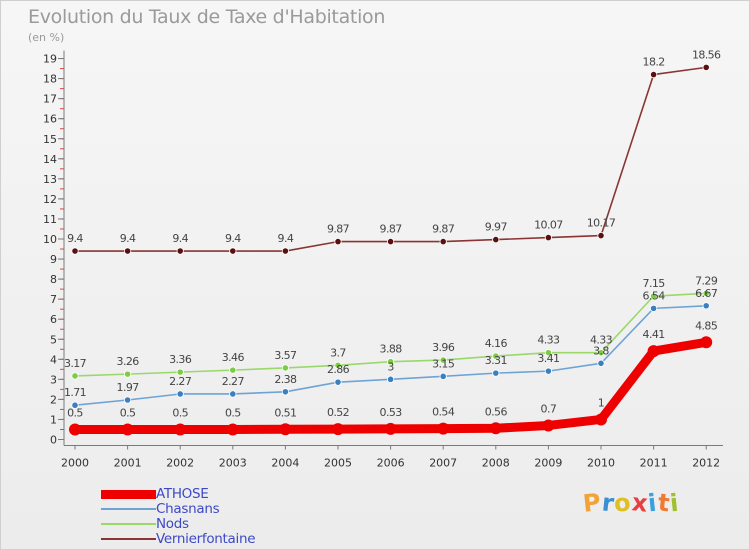 This screenshot has height=550, width=750. What do you see at coordinates (285, 463) in the screenshot?
I see `x-tick-label: 2004` at bounding box center [285, 463].